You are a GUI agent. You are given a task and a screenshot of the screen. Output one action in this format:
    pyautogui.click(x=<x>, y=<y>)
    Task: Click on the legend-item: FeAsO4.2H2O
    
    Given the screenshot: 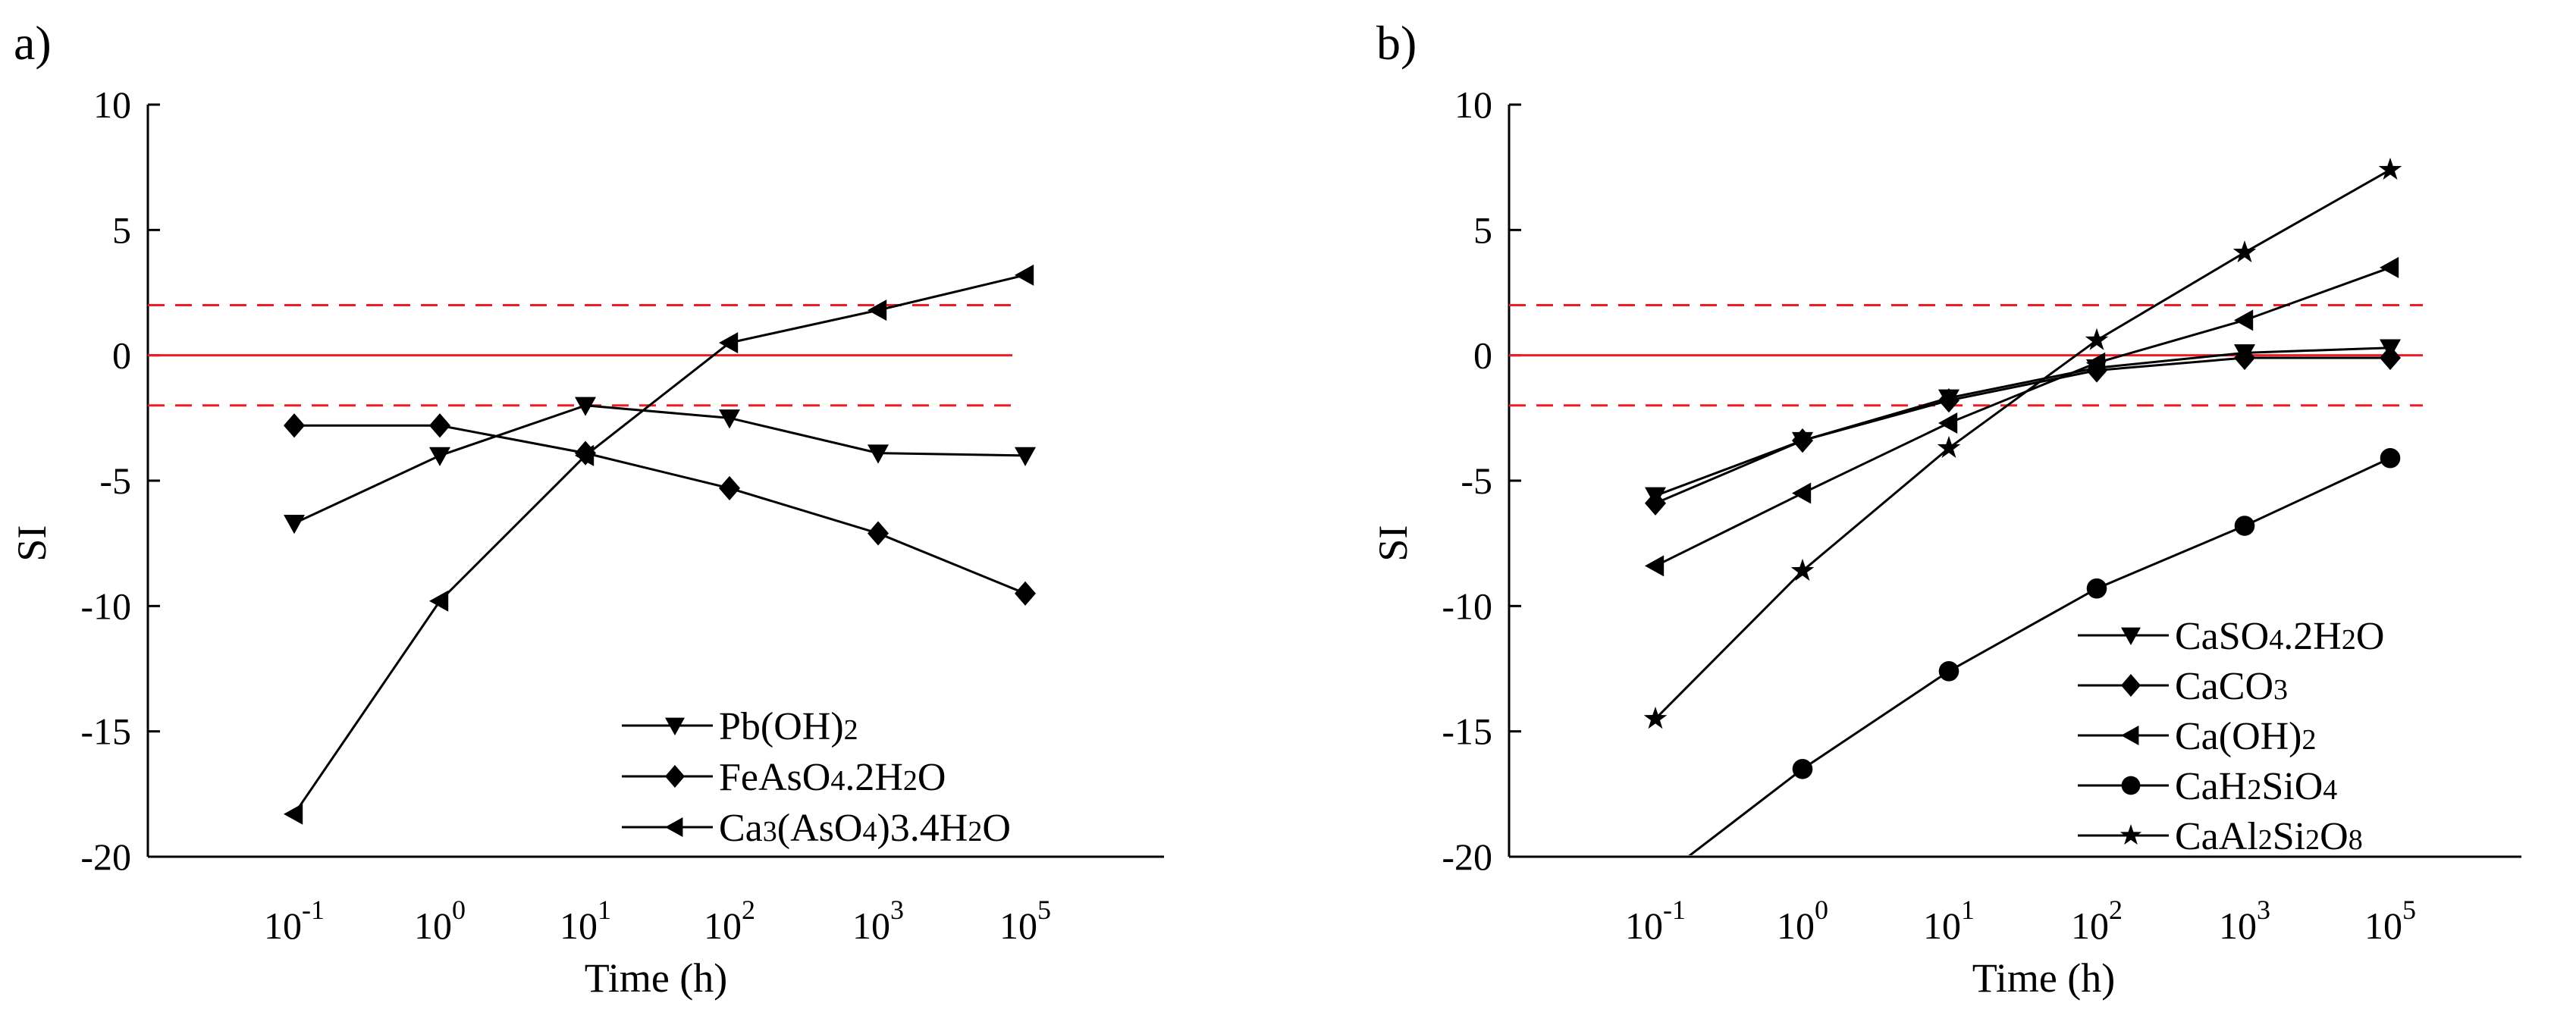 What is the action you would take?
    pyautogui.click(x=784, y=778)
    